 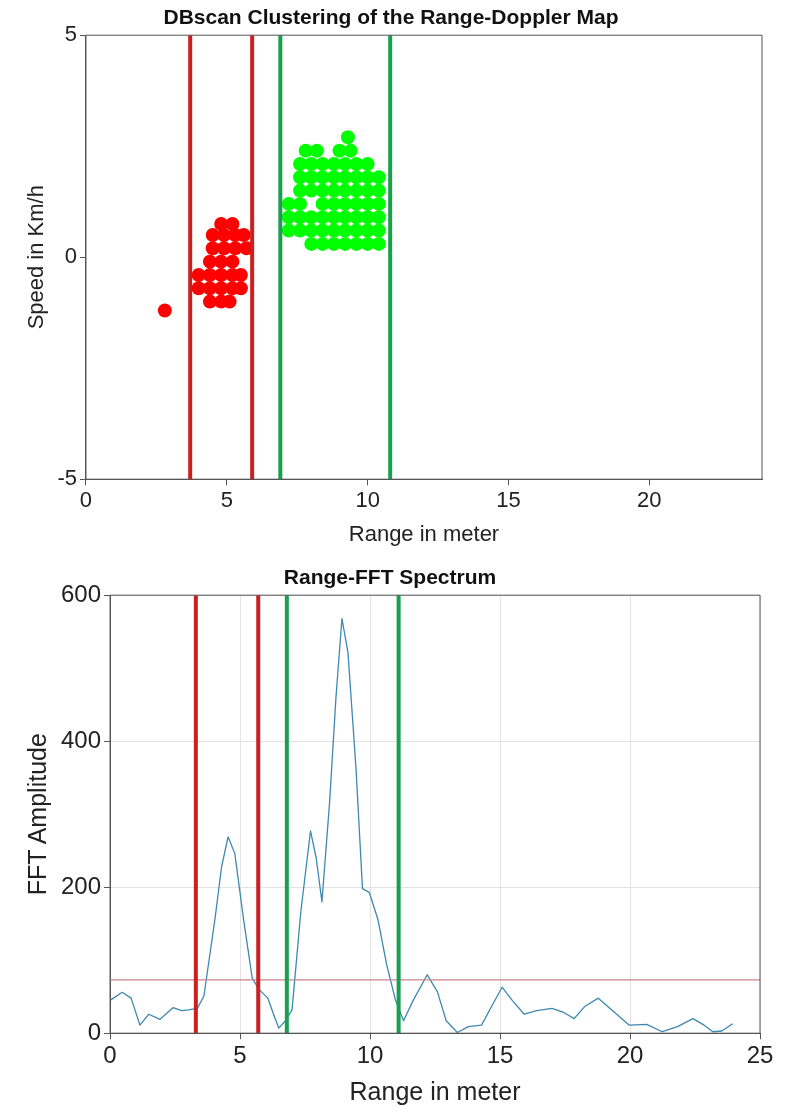 What do you see at coordinates (390, 577) in the screenshot?
I see `chart-title: Range-FFT Spectrum` at bounding box center [390, 577].